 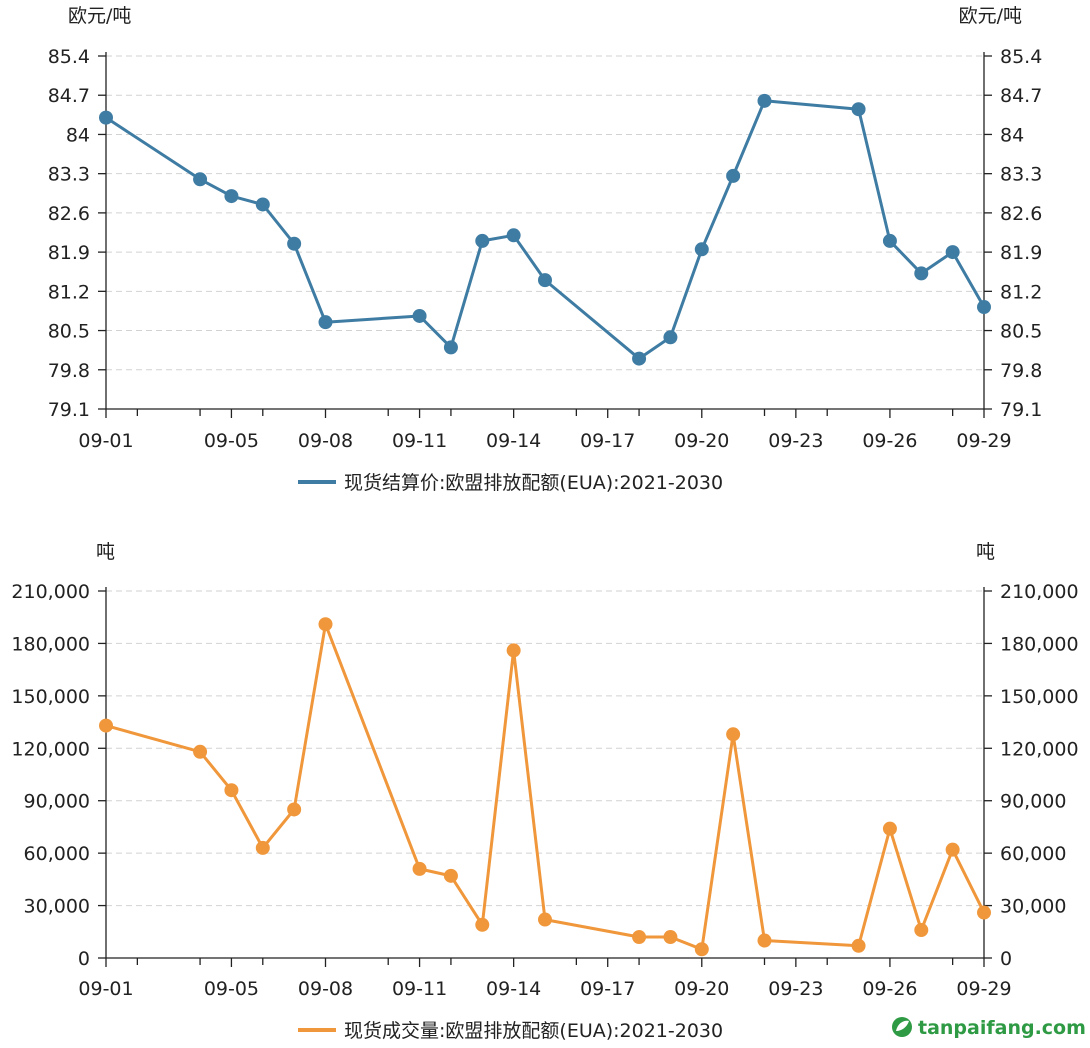 I want to click on volume-xtick-label: 09-29, so click(x=983, y=989).